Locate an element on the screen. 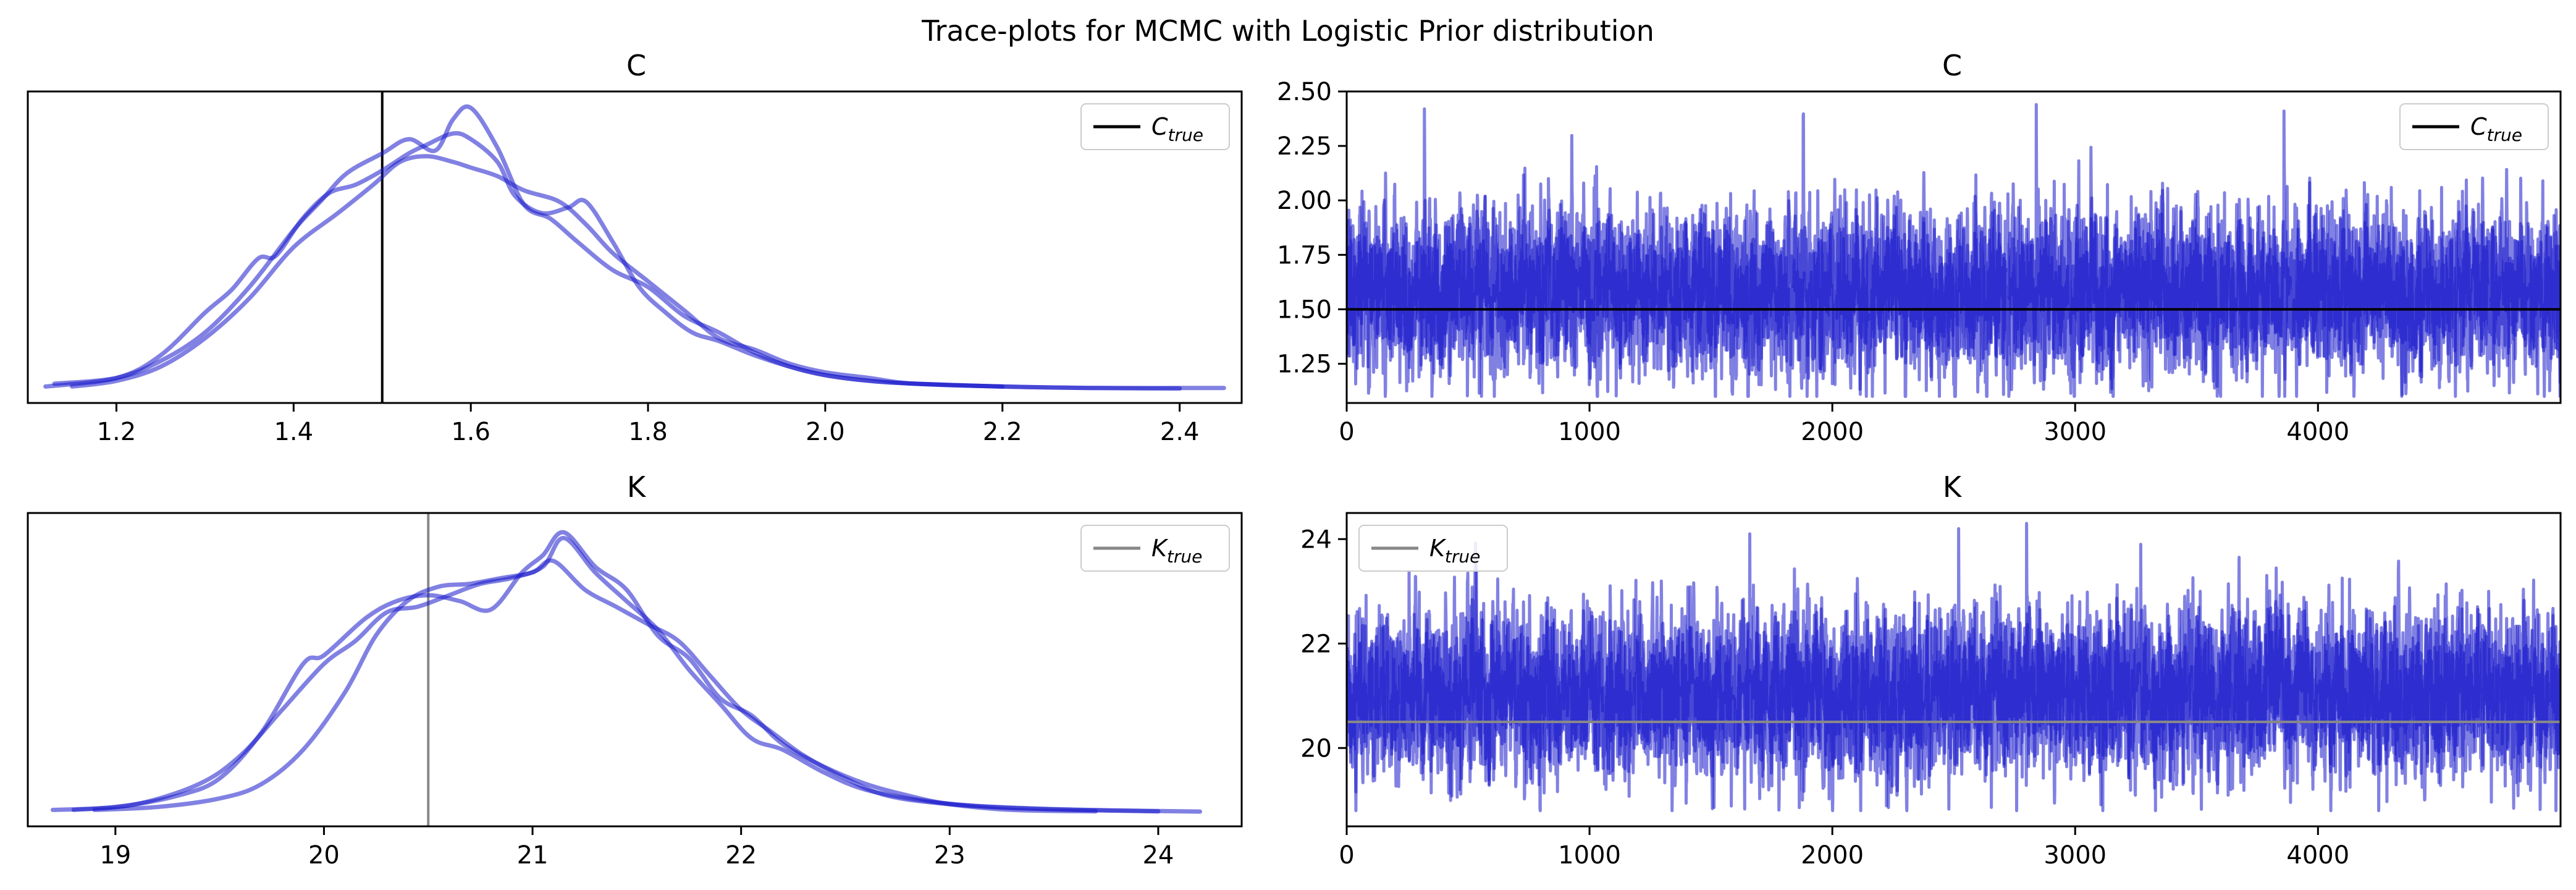 This screenshot has height=890, width=2576. C-density-x-tick-label: 1.2 is located at coordinates (117, 432).